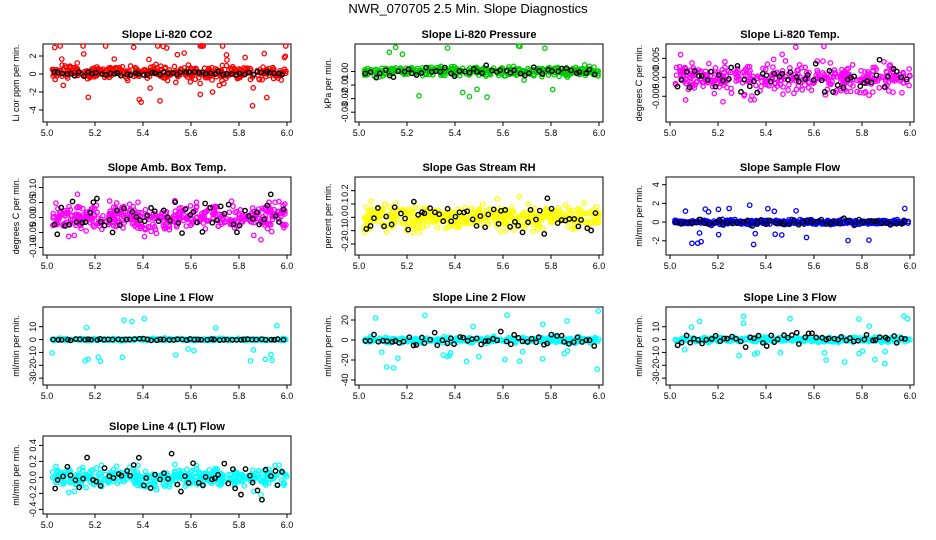  I want to click on y-tick-label: -0.03, so click(345, 112).